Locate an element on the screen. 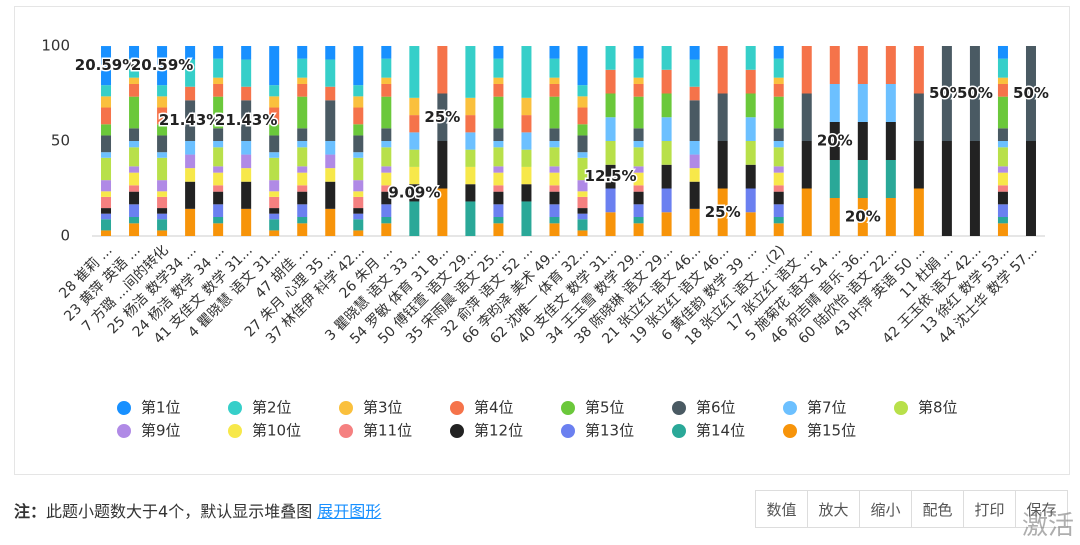  legend-label: 第7位 is located at coordinates (827, 408).